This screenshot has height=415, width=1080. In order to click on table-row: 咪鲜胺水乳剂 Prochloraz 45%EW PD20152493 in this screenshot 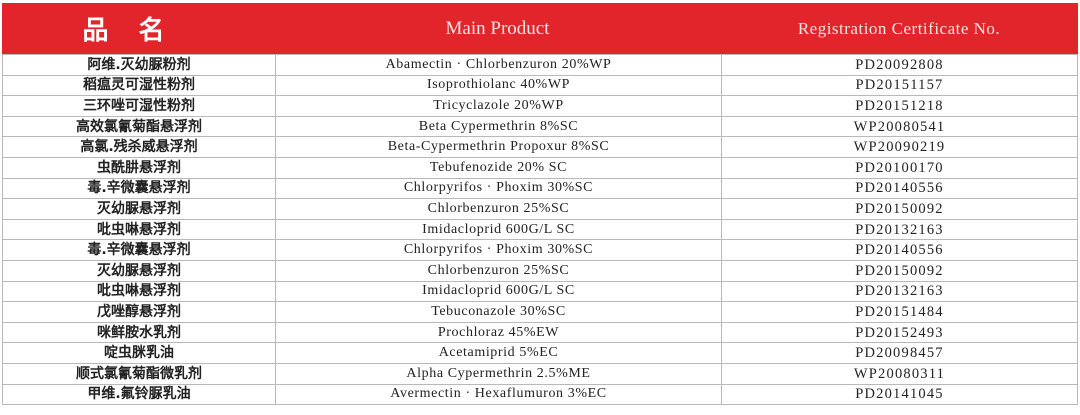, I will do `click(540, 332)`.